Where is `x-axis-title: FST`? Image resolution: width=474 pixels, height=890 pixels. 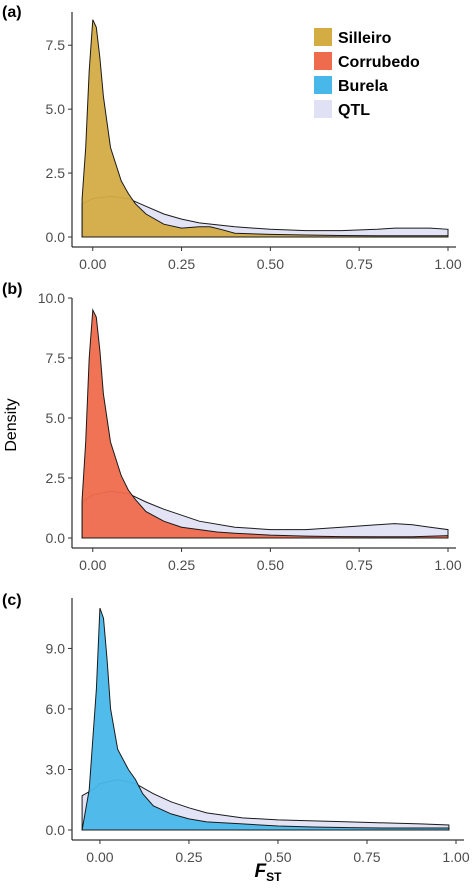
x-axis-title: FST is located at coordinates (269, 872).